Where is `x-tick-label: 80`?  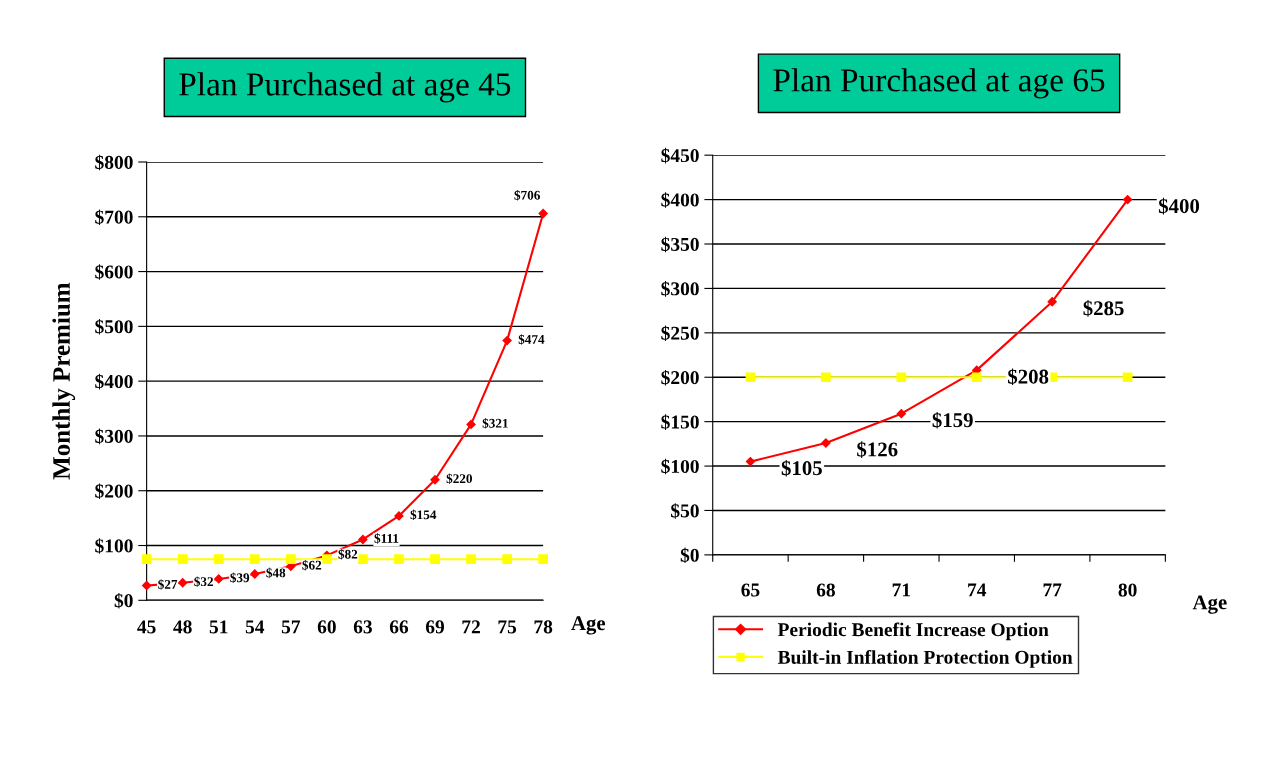
x-tick-label: 80 is located at coordinates (1127, 590).